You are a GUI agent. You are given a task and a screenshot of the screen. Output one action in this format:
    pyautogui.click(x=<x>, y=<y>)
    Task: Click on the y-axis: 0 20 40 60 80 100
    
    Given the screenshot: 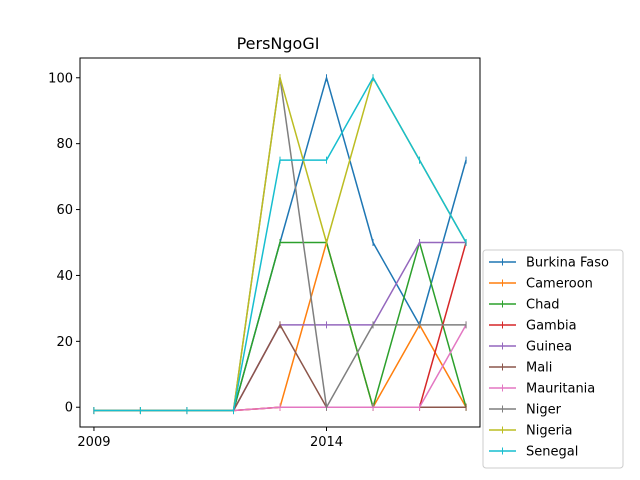 What is the action you would take?
    pyautogui.click(x=64, y=243)
    